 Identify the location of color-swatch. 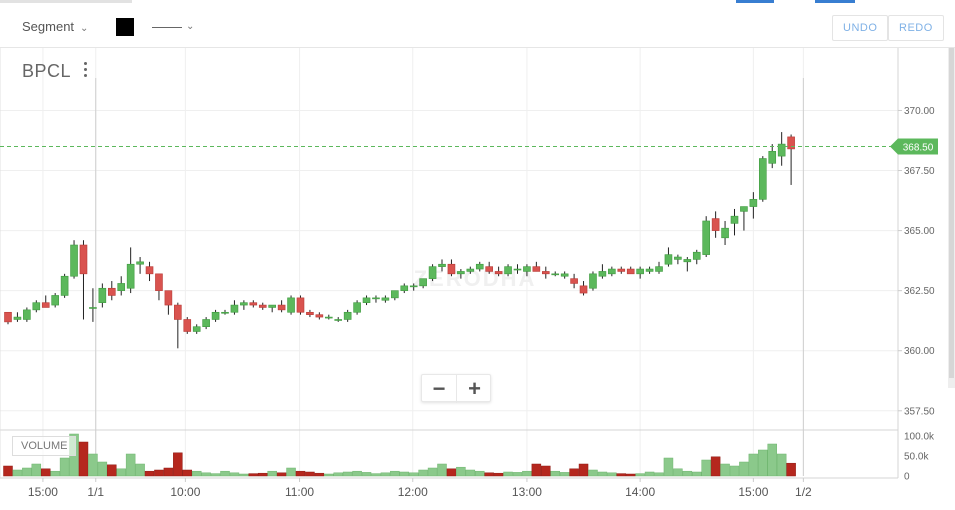
(125, 27).